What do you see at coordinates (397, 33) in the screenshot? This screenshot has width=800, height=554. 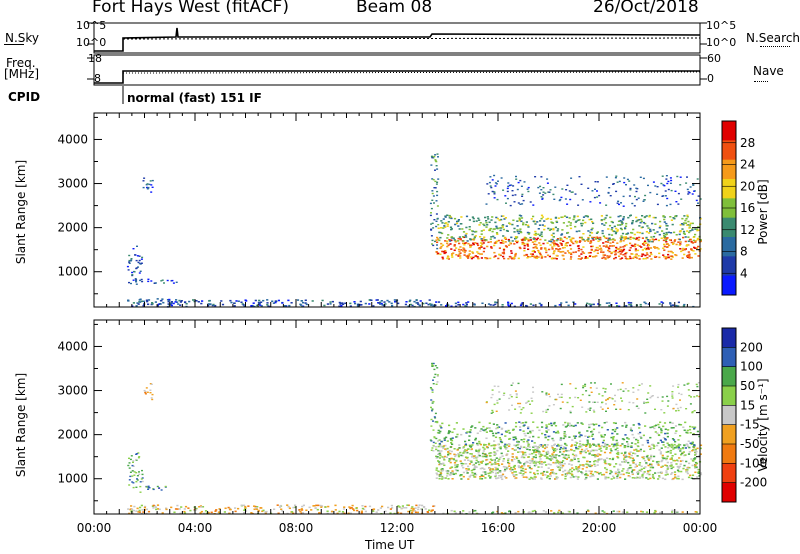 I see `nsky-ticks` at bounding box center [397, 33].